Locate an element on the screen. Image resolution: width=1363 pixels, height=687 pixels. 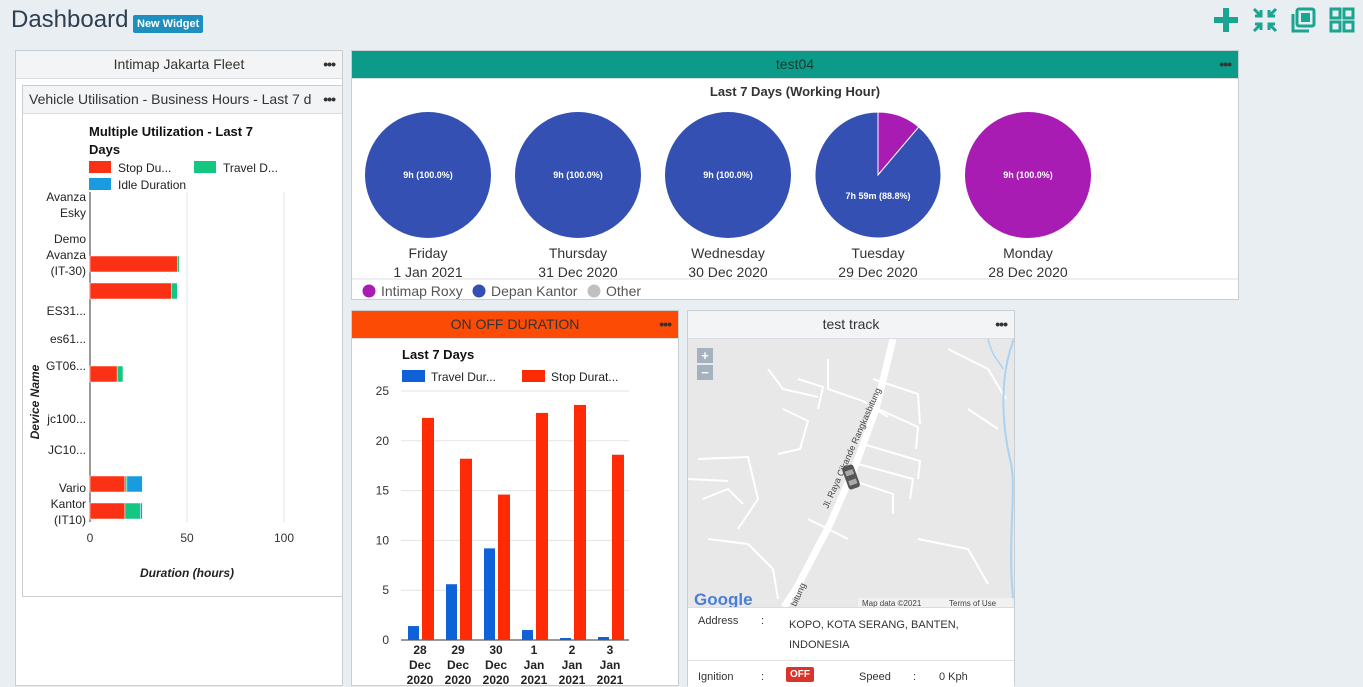
util-legend-label: Idle Duration is located at coordinates (152, 185).